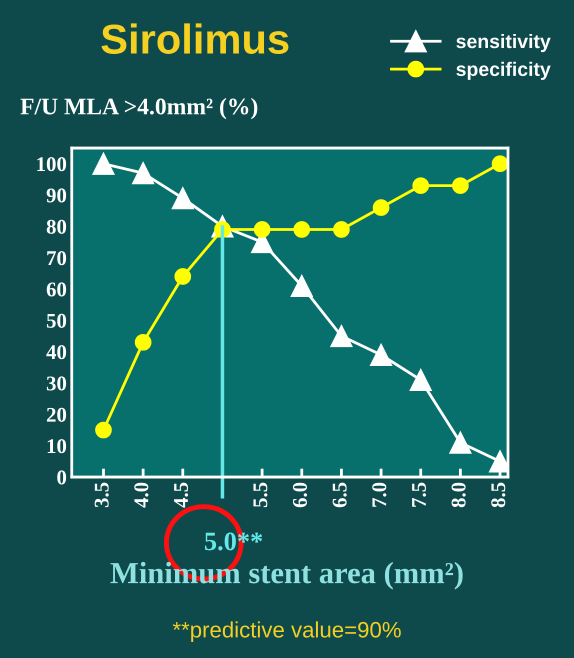 This screenshot has width=574, height=658. I want to click on legend-label: specificity, so click(503, 71).